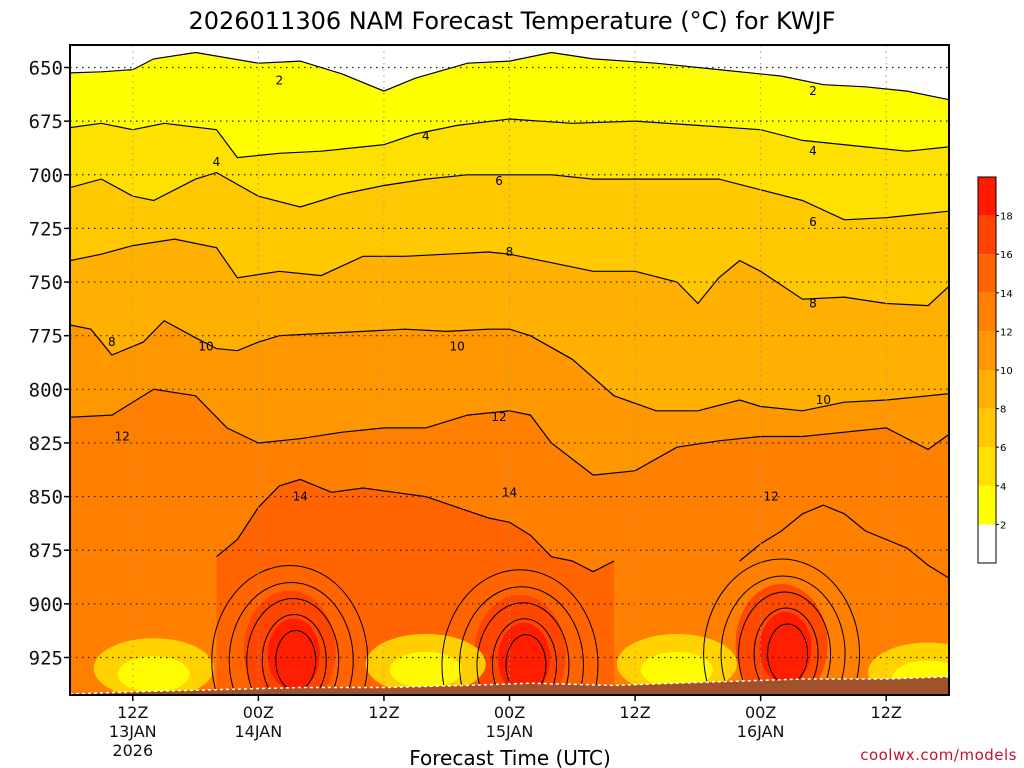 This screenshot has width=1024, height=768. Describe the element at coordinates (1006, 332) in the screenshot. I see `colorbar-label-12: 12` at that location.